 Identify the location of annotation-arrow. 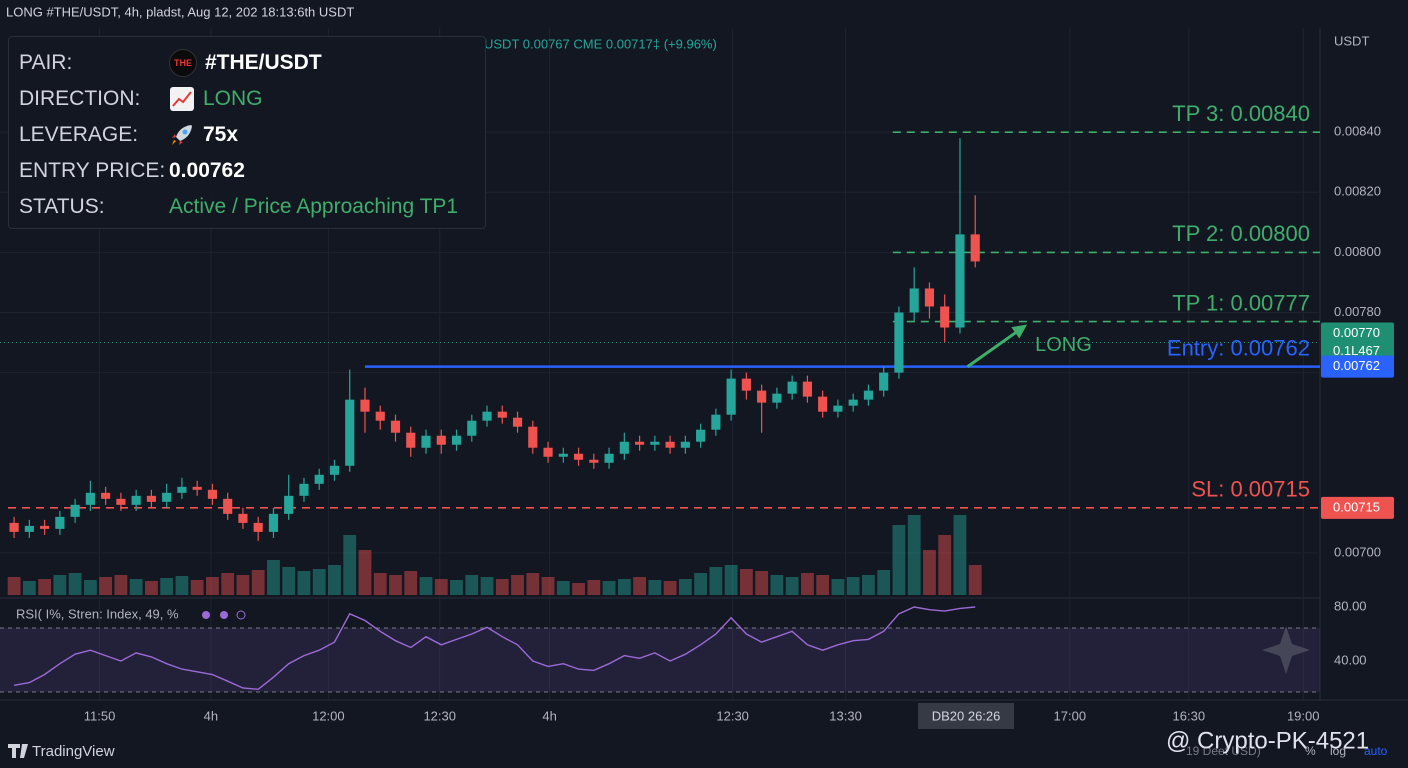
(994, 347).